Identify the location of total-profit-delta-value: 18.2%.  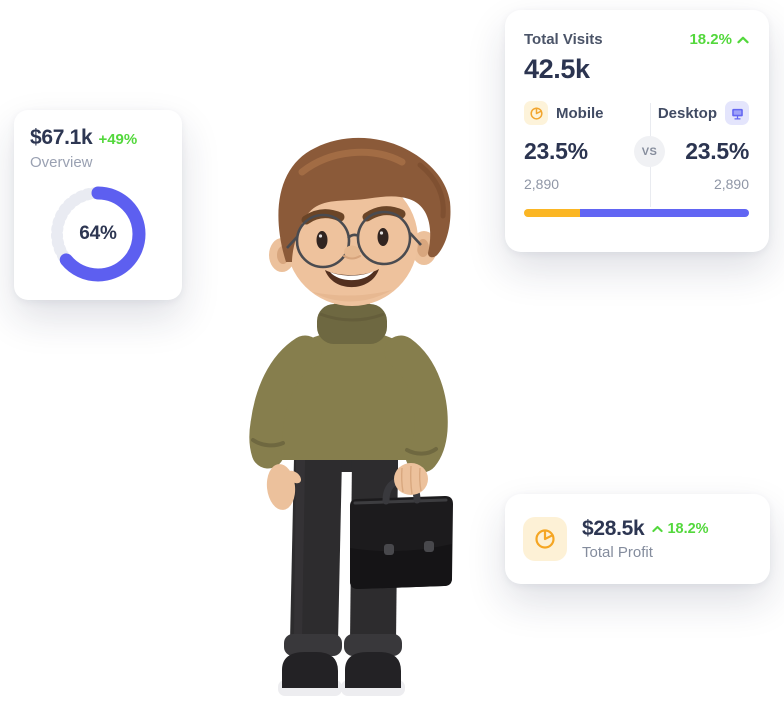
(688, 529).